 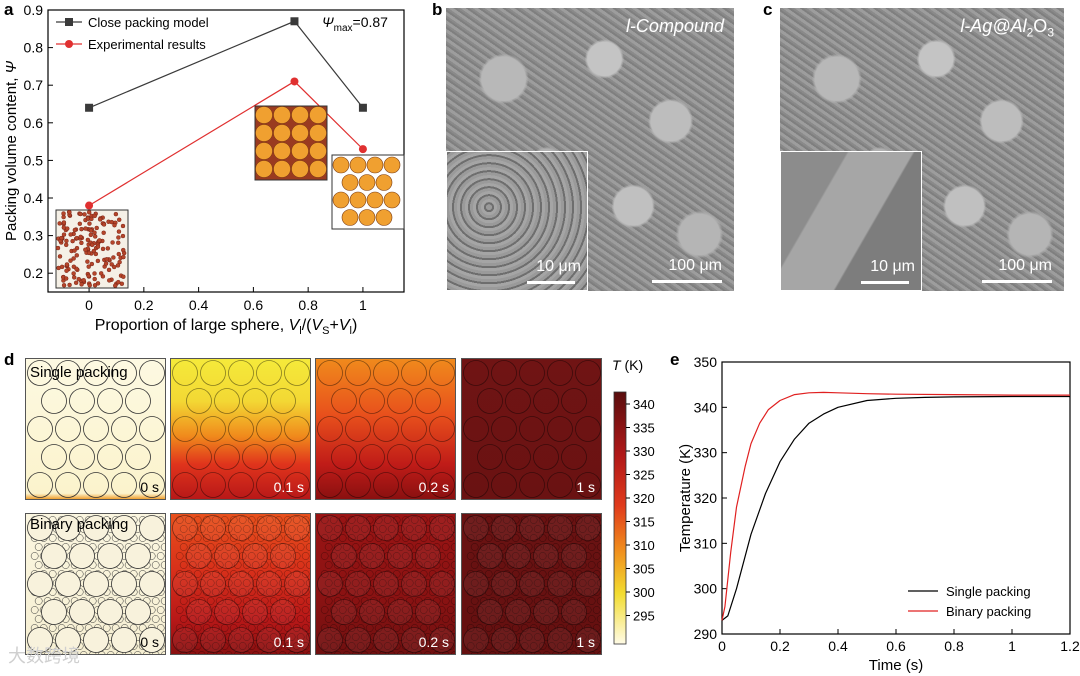 What do you see at coordinates (644, 522) in the screenshot?
I see `cb-tick-label: 315` at bounding box center [644, 522].